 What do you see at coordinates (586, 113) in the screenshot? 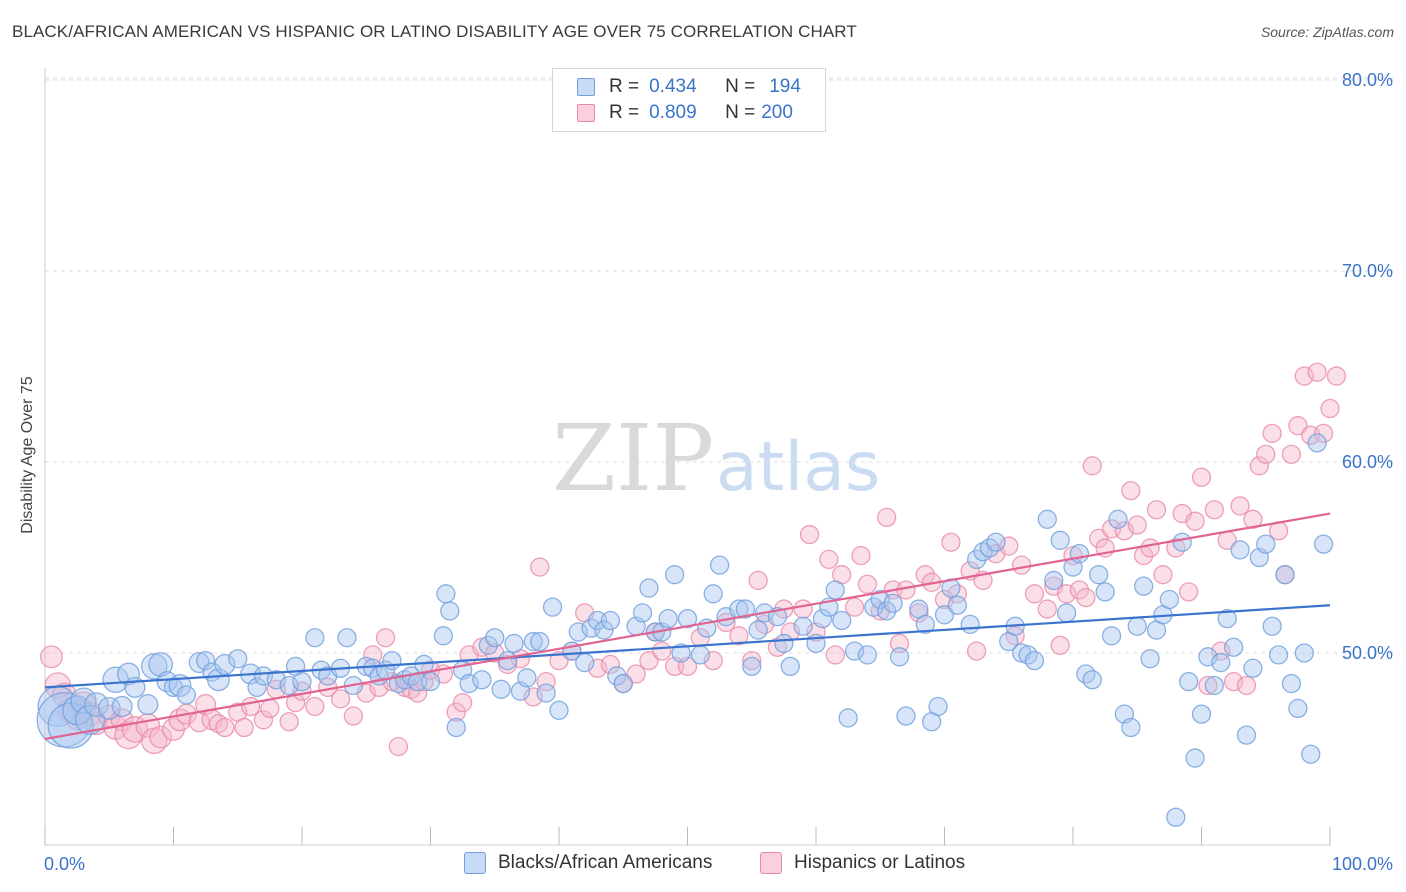
I see `legend-swatch-pink` at bounding box center [586, 113].